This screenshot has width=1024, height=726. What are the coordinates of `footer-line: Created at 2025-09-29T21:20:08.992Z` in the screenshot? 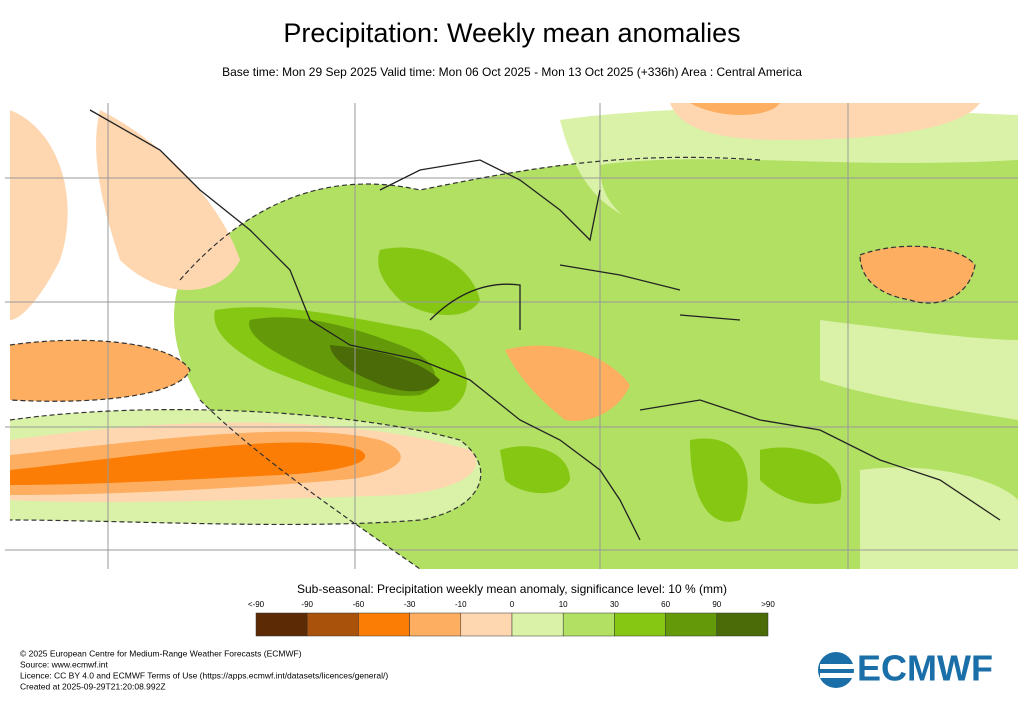 It's located at (93, 686).